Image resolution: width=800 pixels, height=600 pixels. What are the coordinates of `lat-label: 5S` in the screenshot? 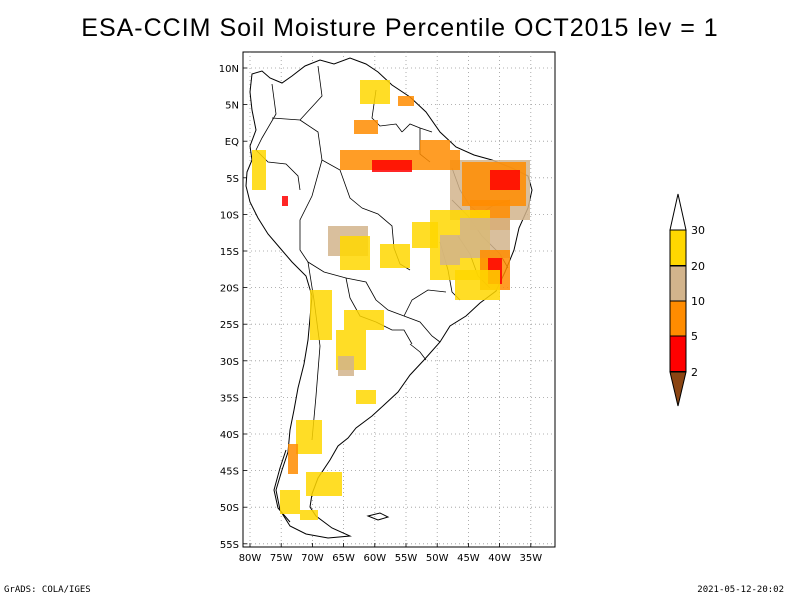 It's located at (232, 179).